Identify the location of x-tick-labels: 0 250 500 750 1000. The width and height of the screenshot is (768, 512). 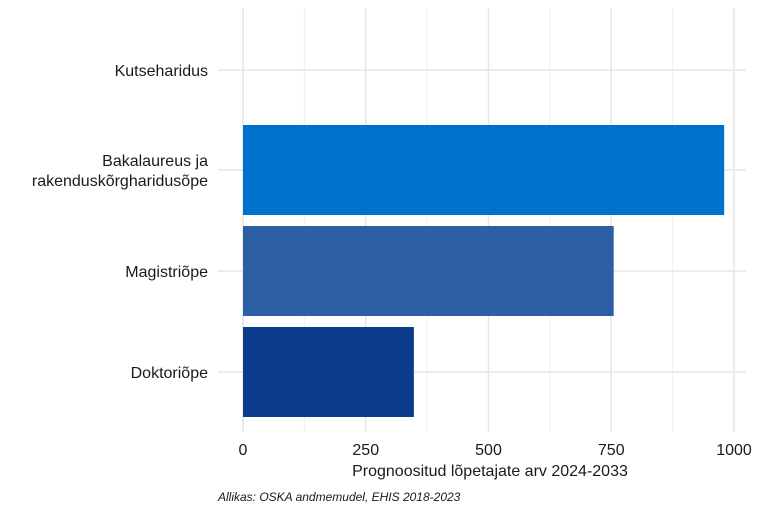
(495, 450).